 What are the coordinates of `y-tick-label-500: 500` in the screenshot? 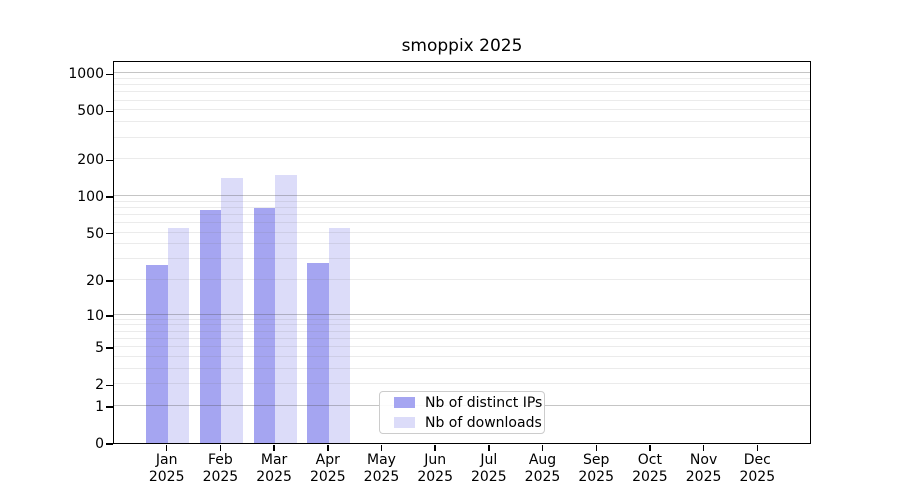 It's located at (90, 111).